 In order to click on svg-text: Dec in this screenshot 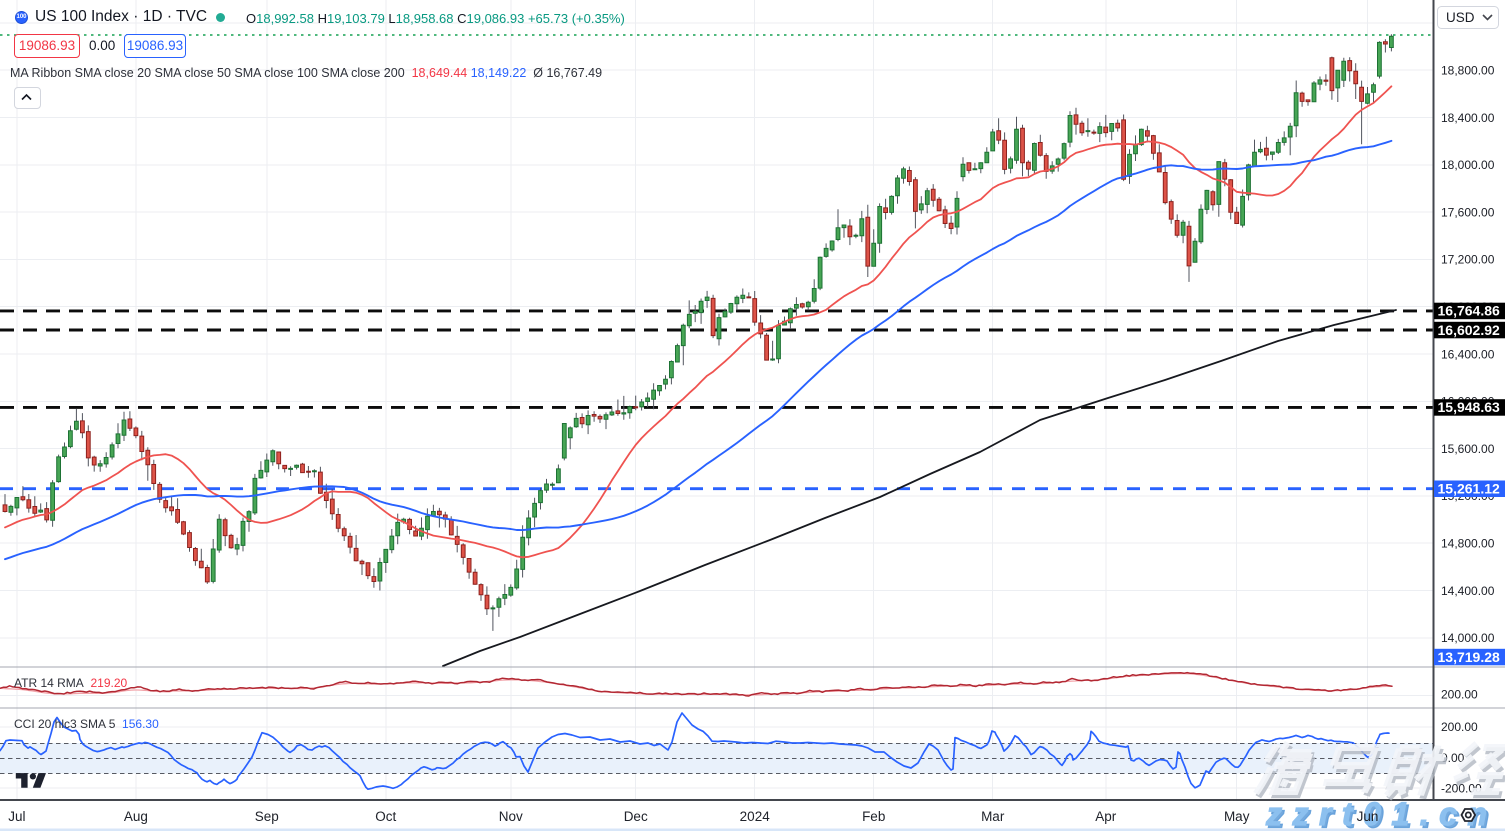, I will do `click(636, 816)`.